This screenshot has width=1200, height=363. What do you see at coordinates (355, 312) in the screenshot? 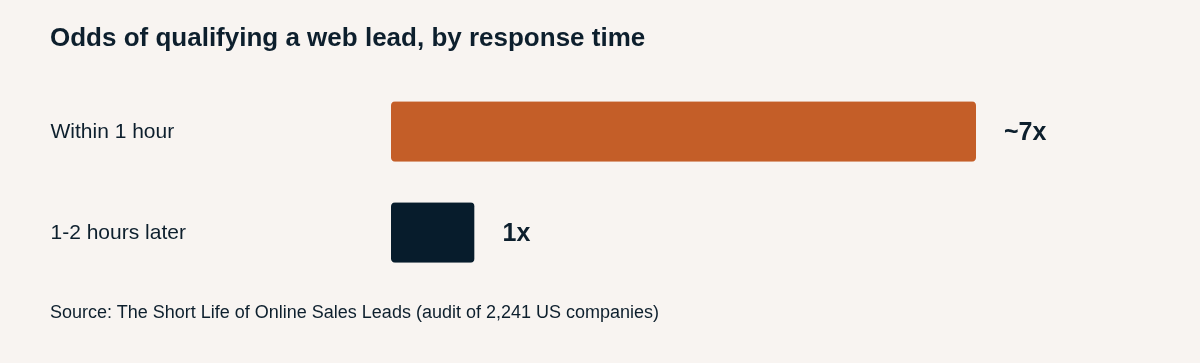
I see `source-note: Source: The Short Life of Online Sales Leads (audit of 2,241 US companies)` at bounding box center [355, 312].